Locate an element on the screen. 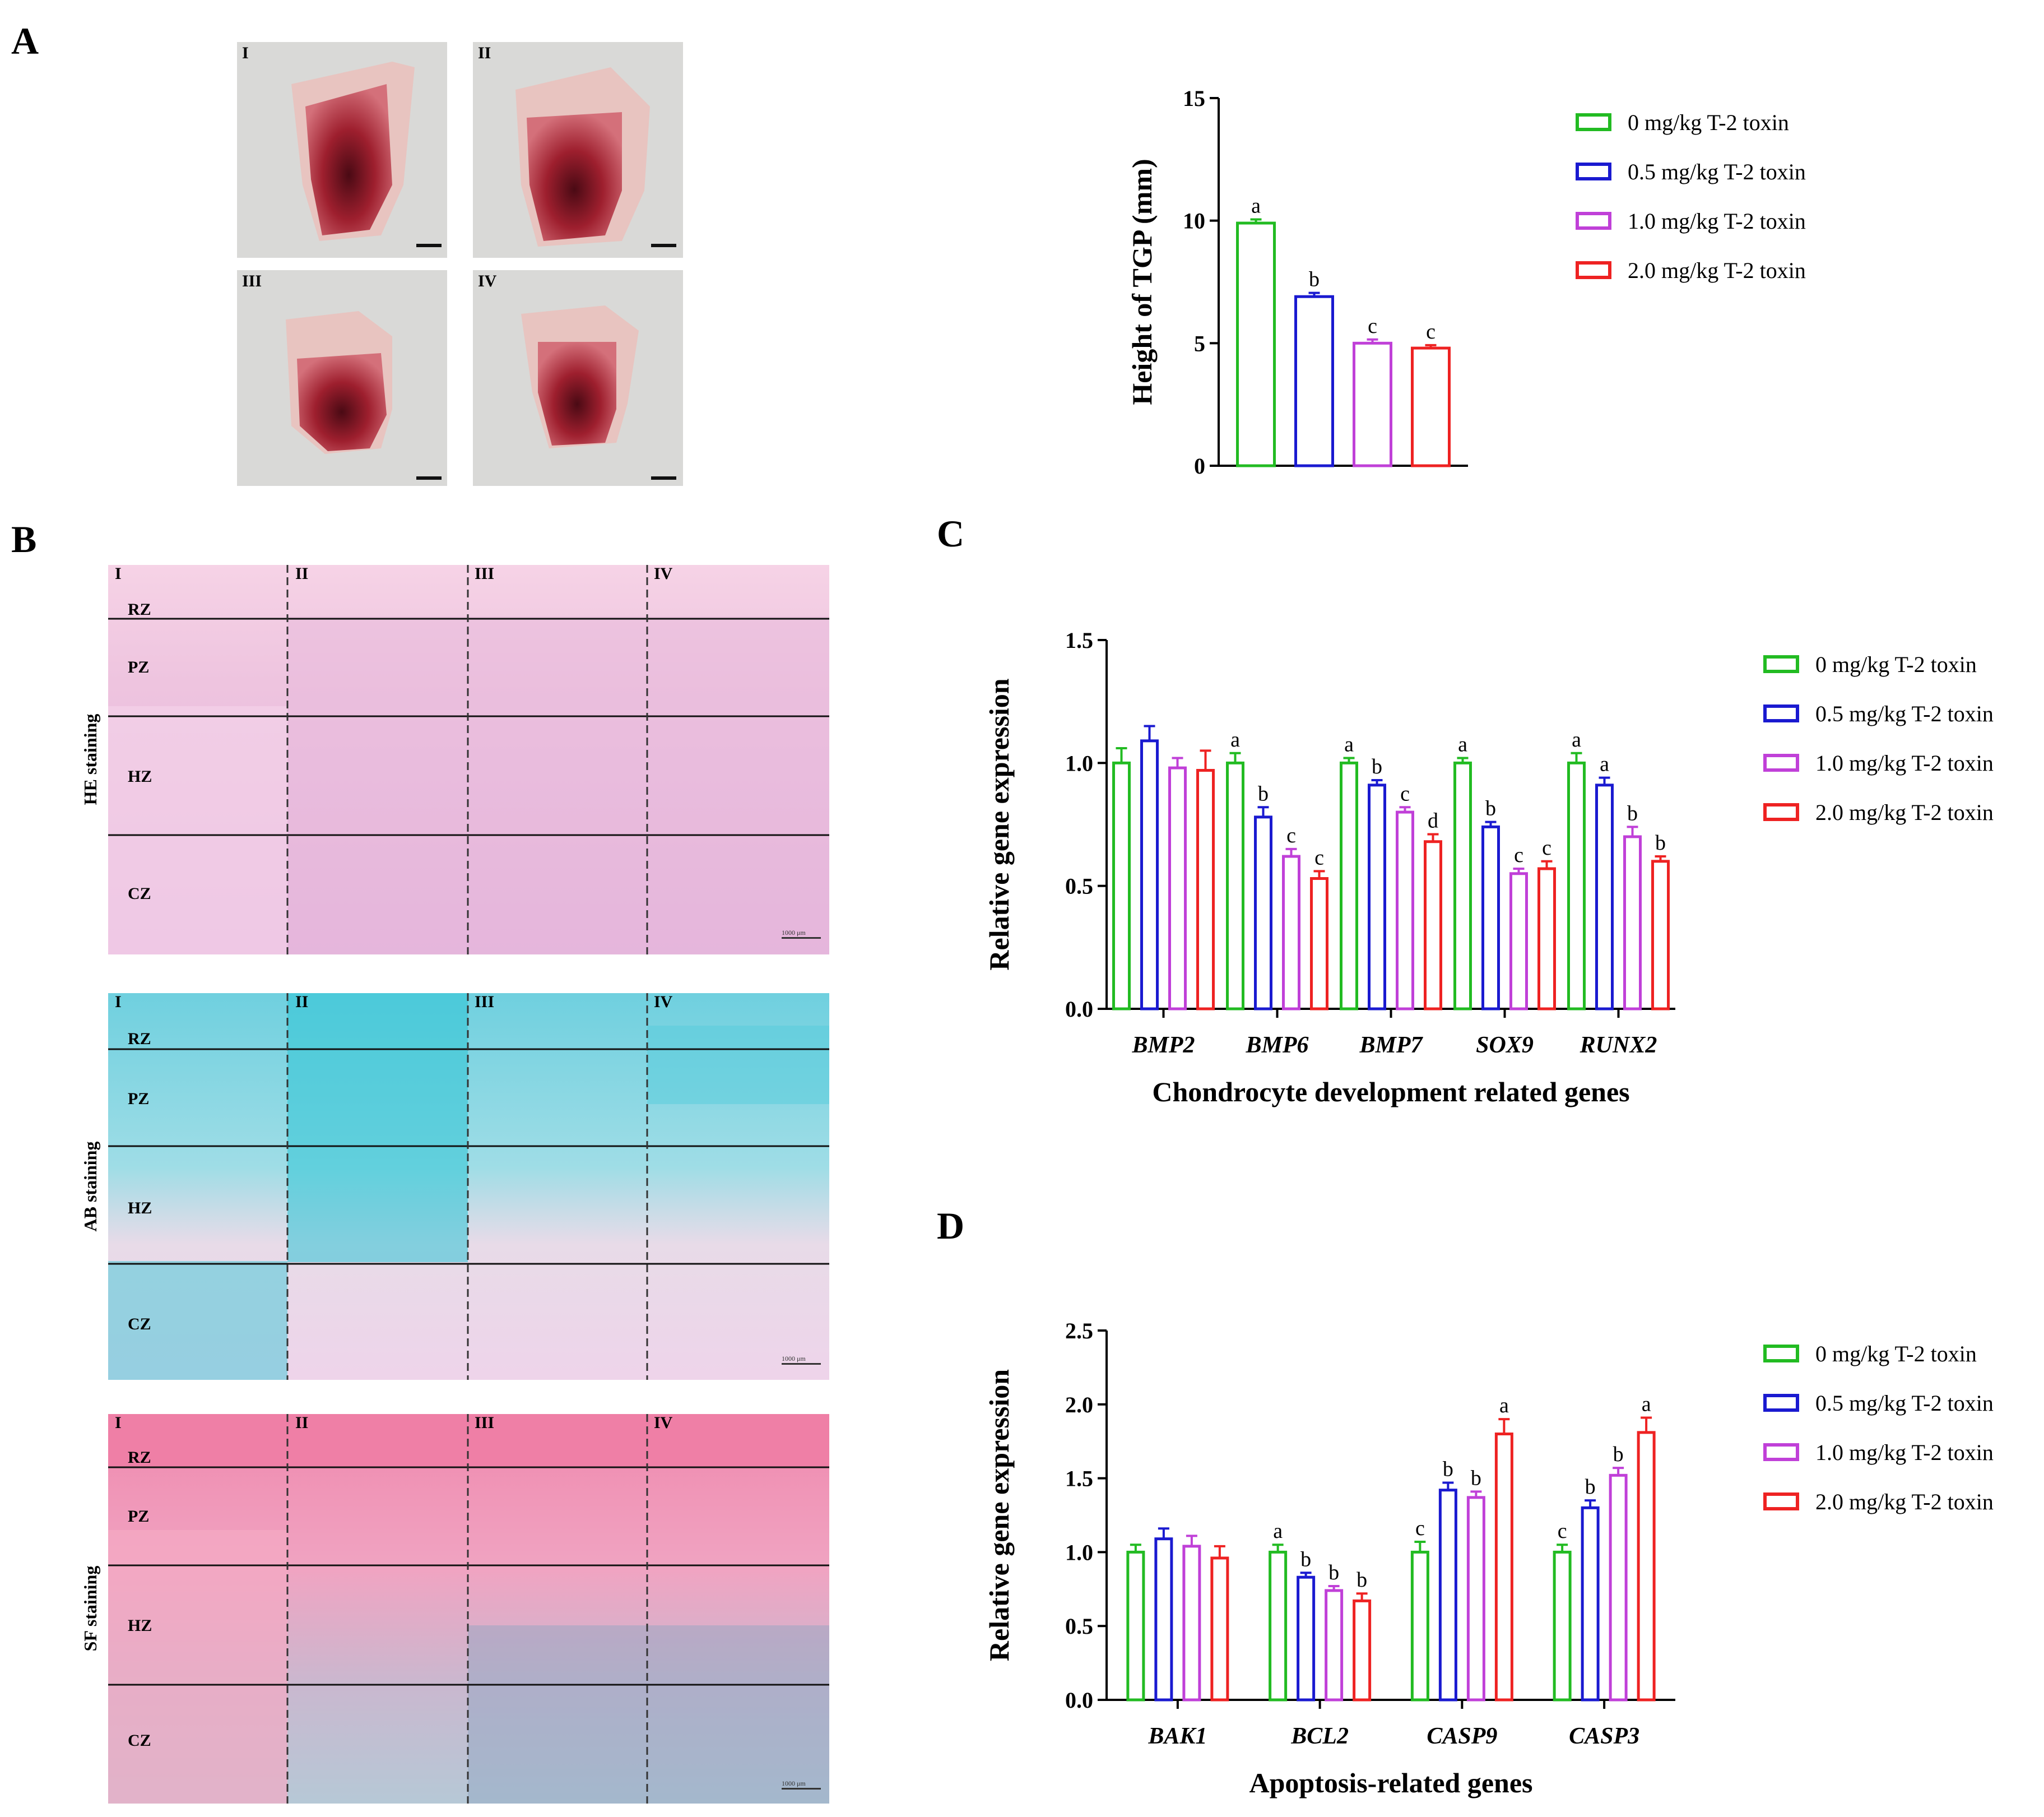 The height and width of the screenshot is (1817, 2044). panel-letter-d: D is located at coordinates (951, 1225).